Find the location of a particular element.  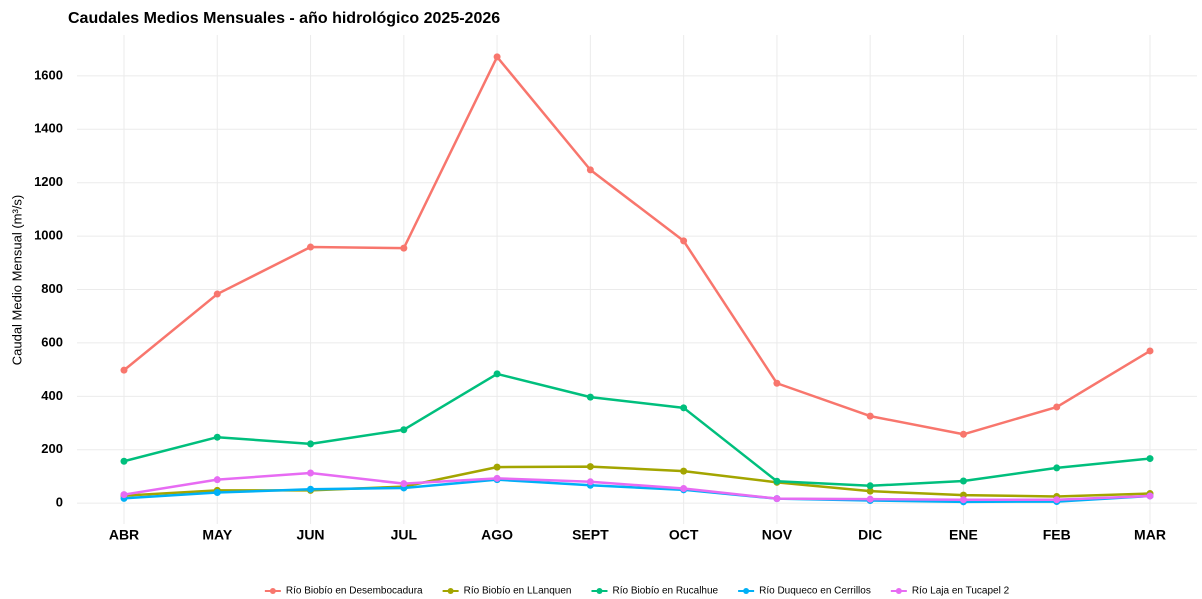

x-tick-label: ENE is located at coordinates (963, 535).